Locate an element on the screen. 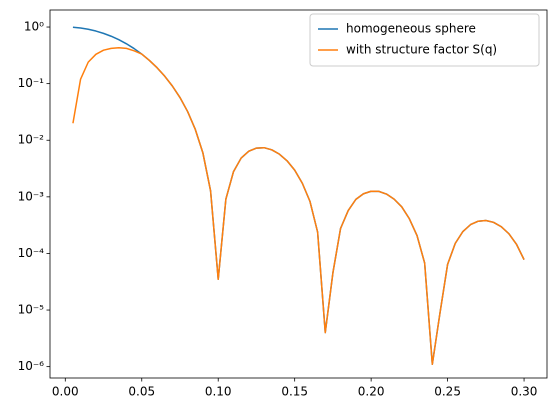 This screenshot has width=559, height=417. y-tick-label: 10⁻⁵ is located at coordinates (31, 310).